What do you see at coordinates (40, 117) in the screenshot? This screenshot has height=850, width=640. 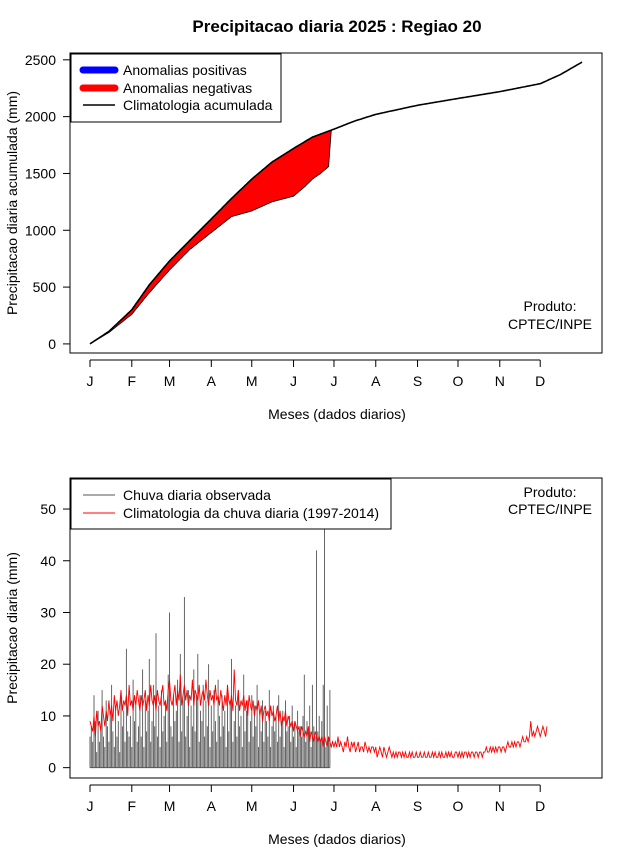 I see `y-tick-label: 2000` at bounding box center [40, 117].